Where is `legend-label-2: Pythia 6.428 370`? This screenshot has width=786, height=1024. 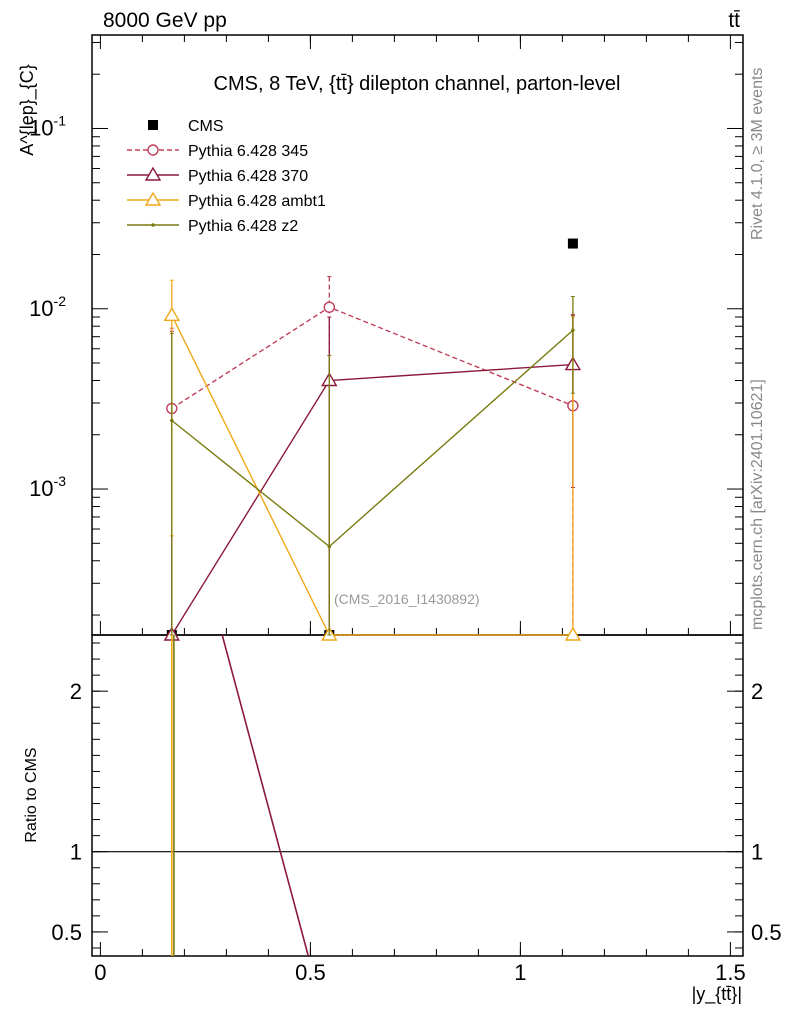
legend-label-2: Pythia 6.428 370 is located at coordinates (248, 176).